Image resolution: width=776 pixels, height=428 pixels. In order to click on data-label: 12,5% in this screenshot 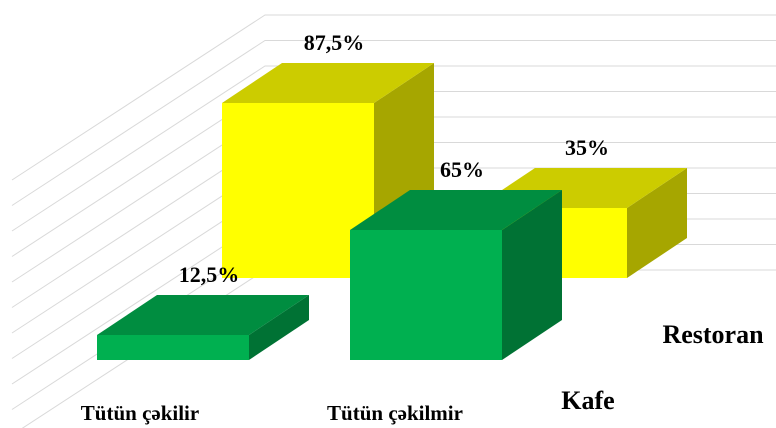, I will do `click(209, 274)`.